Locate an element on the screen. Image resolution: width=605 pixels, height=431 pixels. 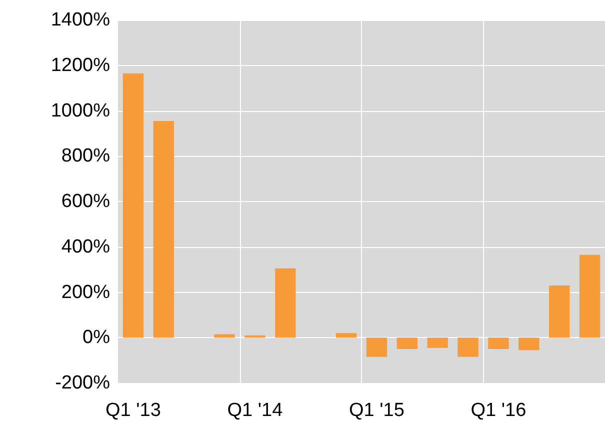
x-tick-label: Q1 '13 is located at coordinates (133, 410).